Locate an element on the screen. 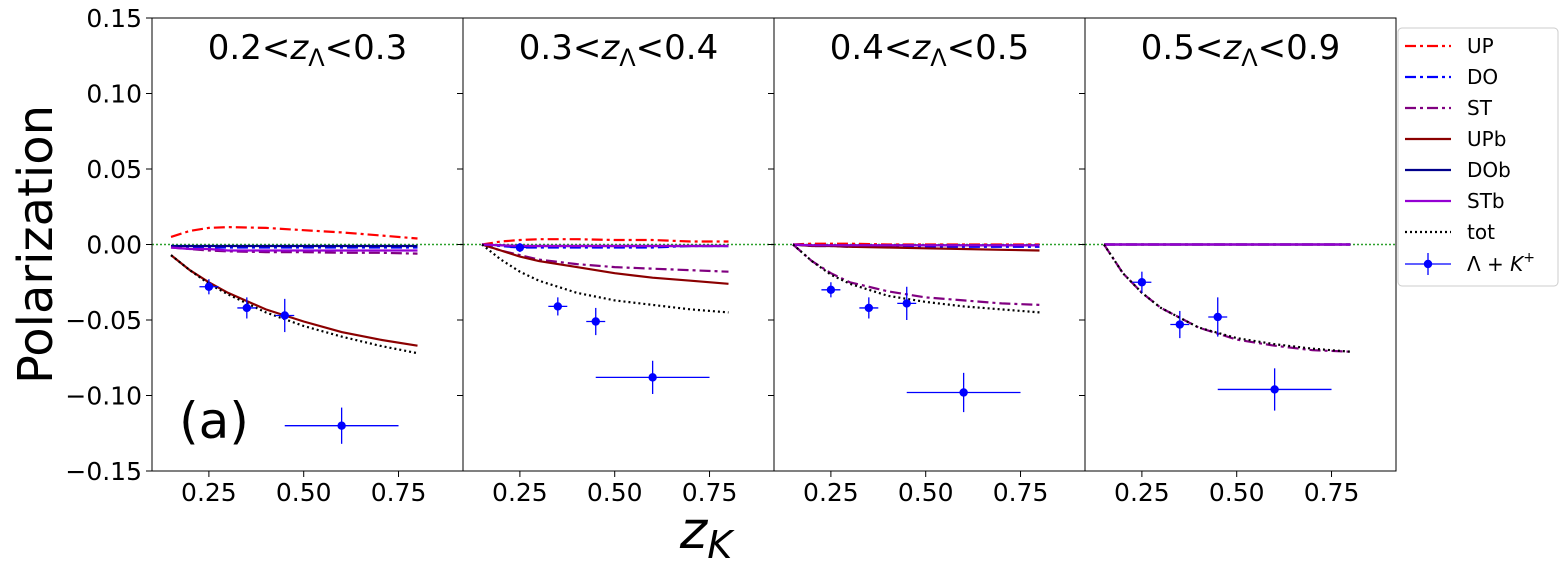 This screenshot has height=564, width=1561. x-axis-label: zK is located at coordinates (707, 532).